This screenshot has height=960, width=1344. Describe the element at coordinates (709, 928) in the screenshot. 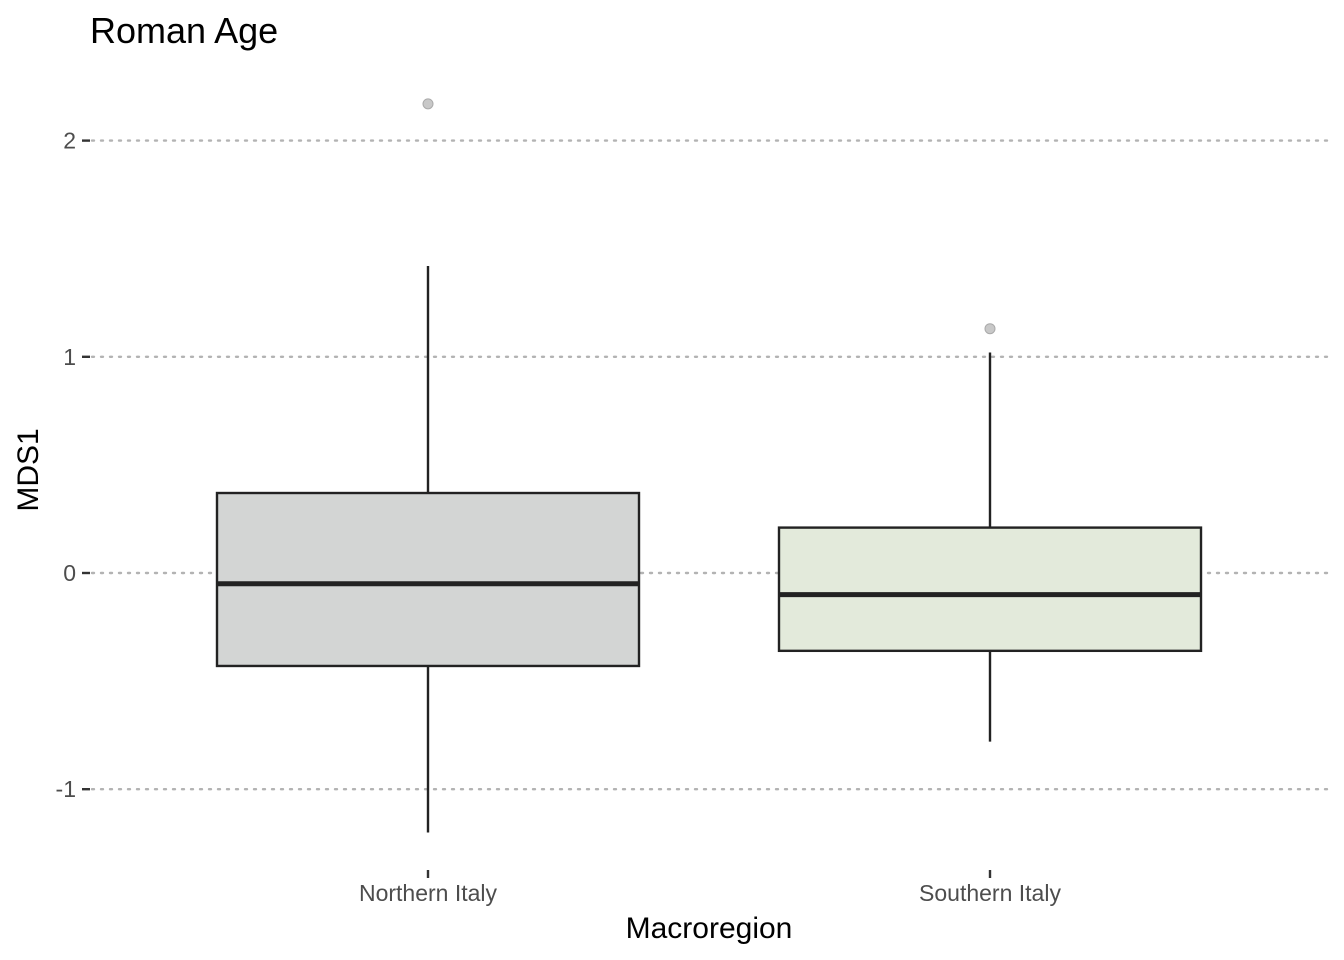

I see `x-axis-title: Macroregion` at that location.